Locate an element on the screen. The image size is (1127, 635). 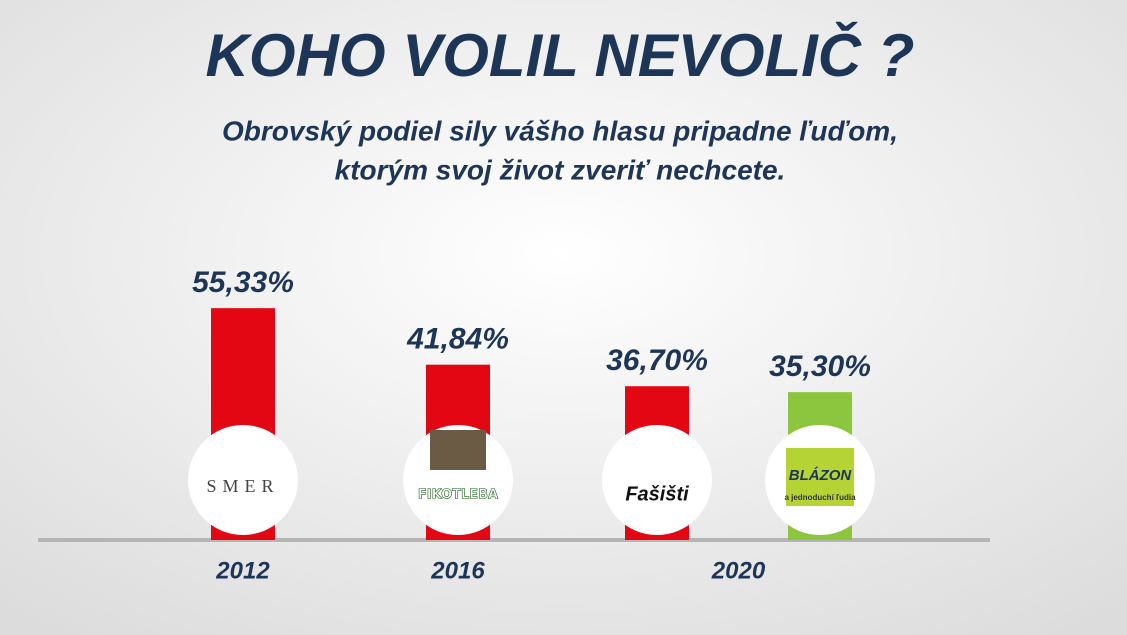
x-tick-label: 2016 is located at coordinates (457, 570).